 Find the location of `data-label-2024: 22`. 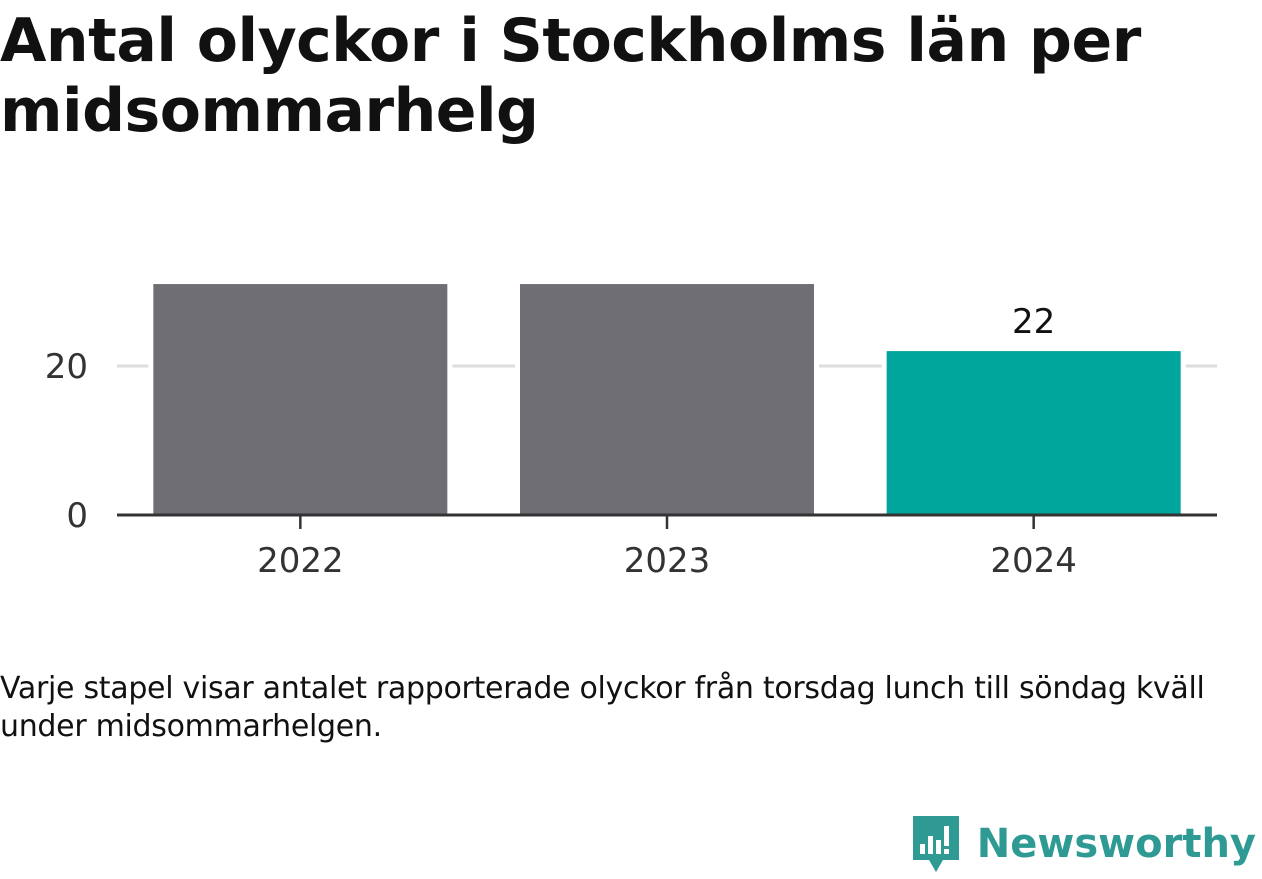

data-label-2024: 22 is located at coordinates (1033, 322).